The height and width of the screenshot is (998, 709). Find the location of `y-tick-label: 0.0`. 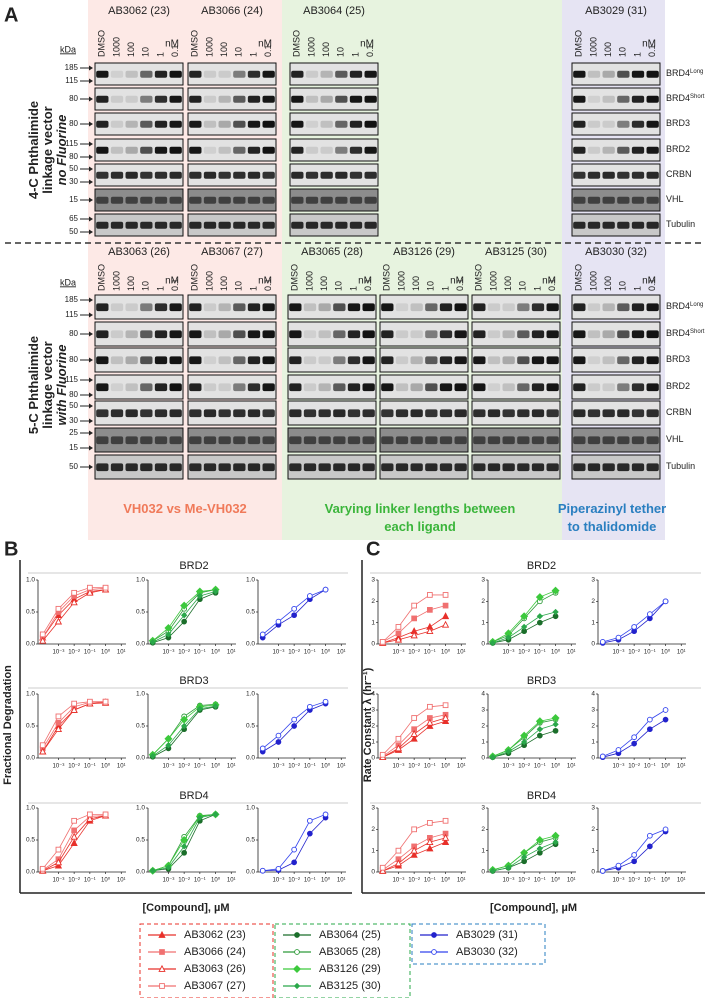

y-tick-label: 0.0 is located at coordinates (30, 872).